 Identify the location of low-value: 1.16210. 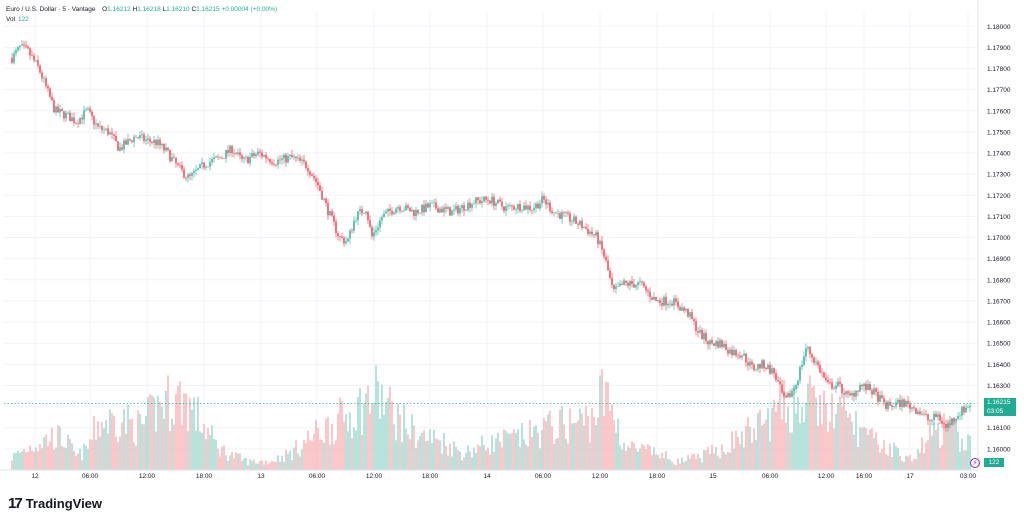
(178, 9).